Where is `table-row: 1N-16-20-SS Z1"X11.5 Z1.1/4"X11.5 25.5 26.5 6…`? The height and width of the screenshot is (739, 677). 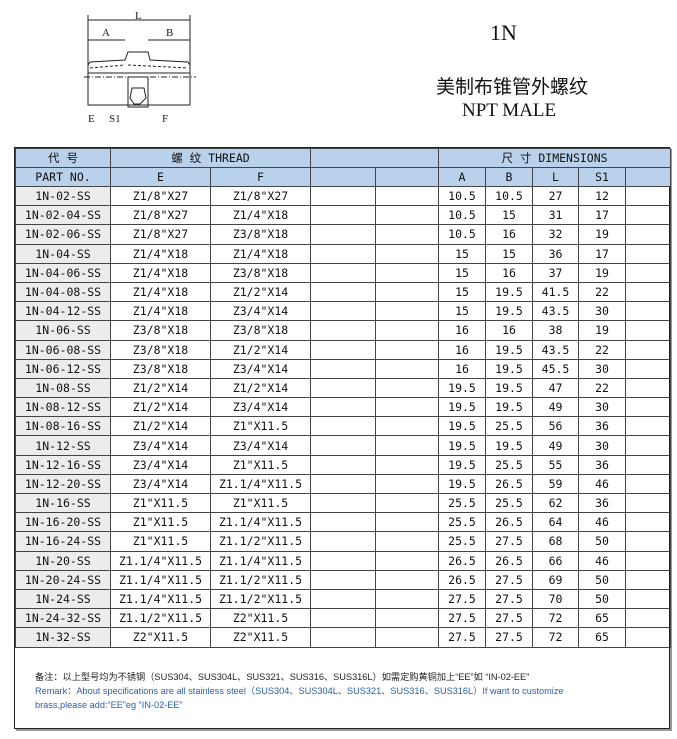
table-row: 1N-16-20-SS Z1"X11.5 Z1.1/4"X11.5 25.5 26.5 6… is located at coordinates (343, 522).